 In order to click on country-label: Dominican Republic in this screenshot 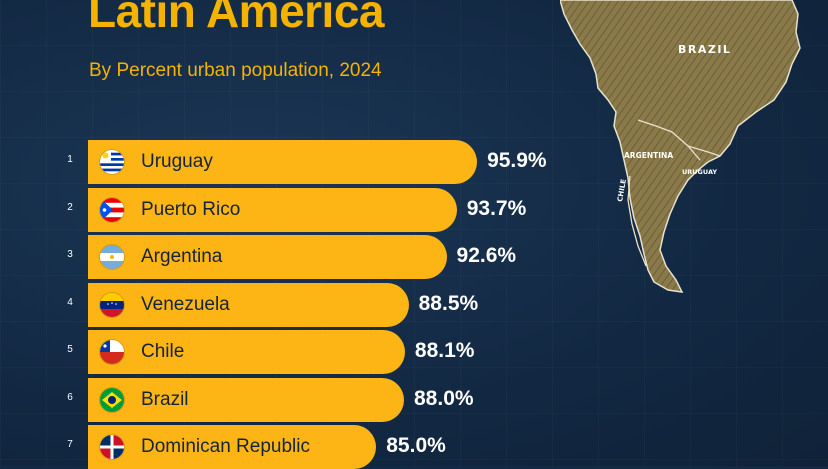, I will do `click(225, 446)`.